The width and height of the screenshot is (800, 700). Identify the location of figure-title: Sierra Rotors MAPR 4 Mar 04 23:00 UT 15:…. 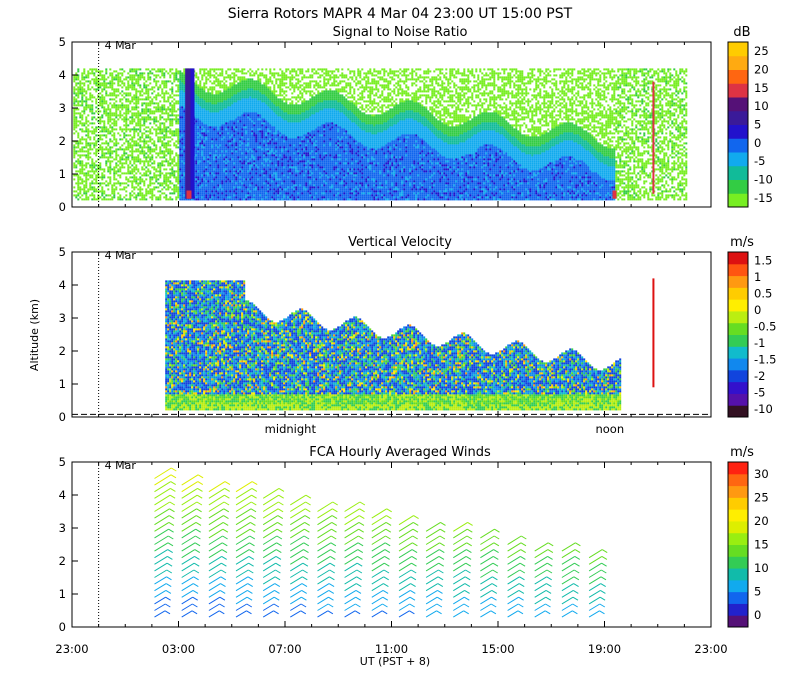
(400, 14).